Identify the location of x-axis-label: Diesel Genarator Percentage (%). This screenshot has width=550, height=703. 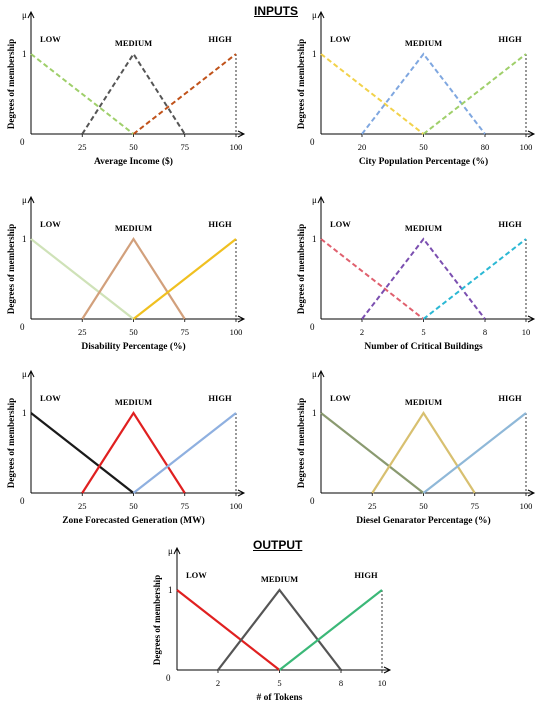
(423, 520).